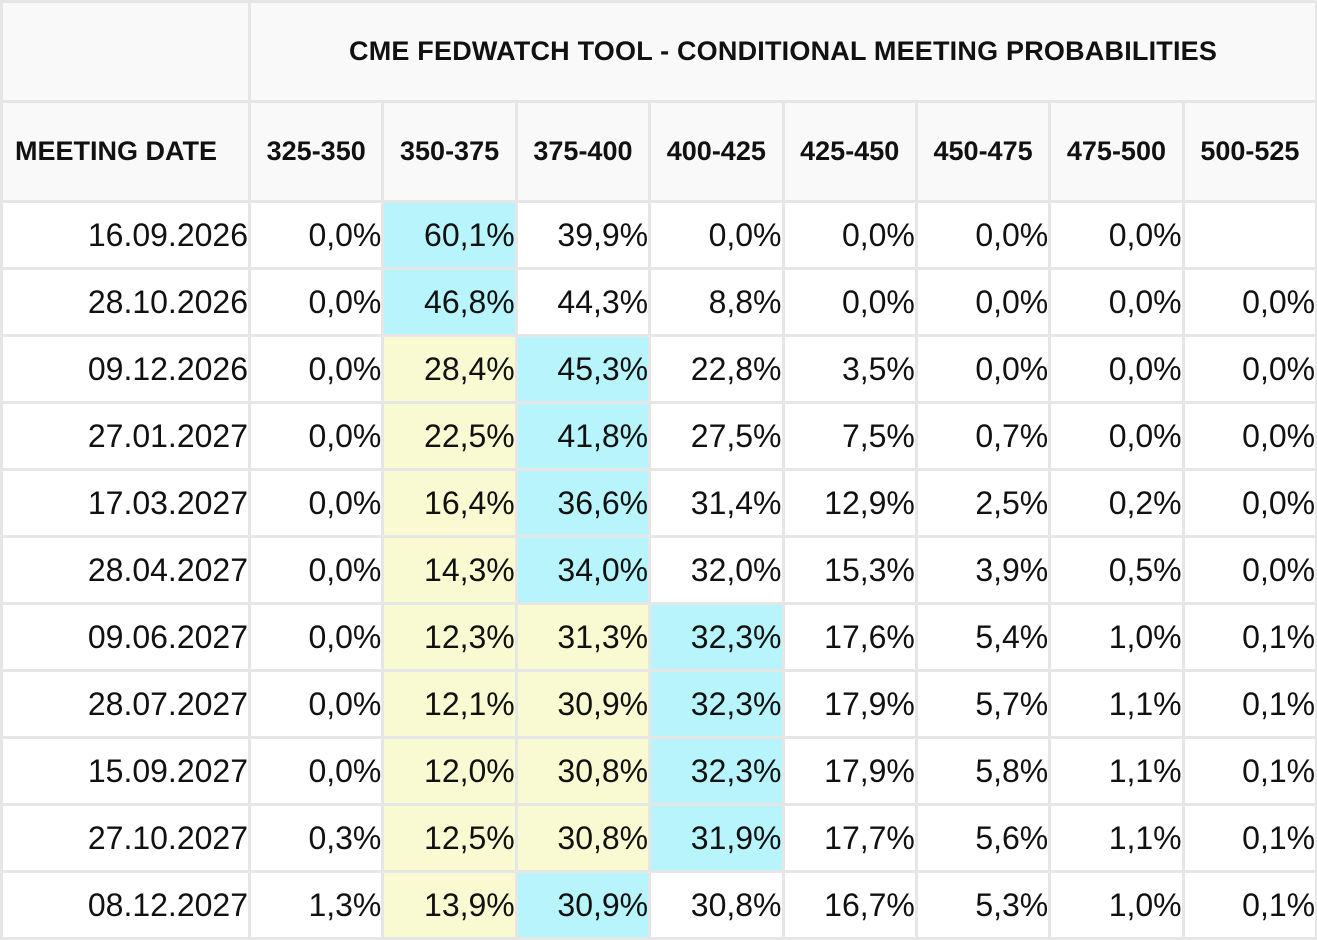  Describe the element at coordinates (716, 503) in the screenshot. I see `probability-cell: 31,4%` at that location.